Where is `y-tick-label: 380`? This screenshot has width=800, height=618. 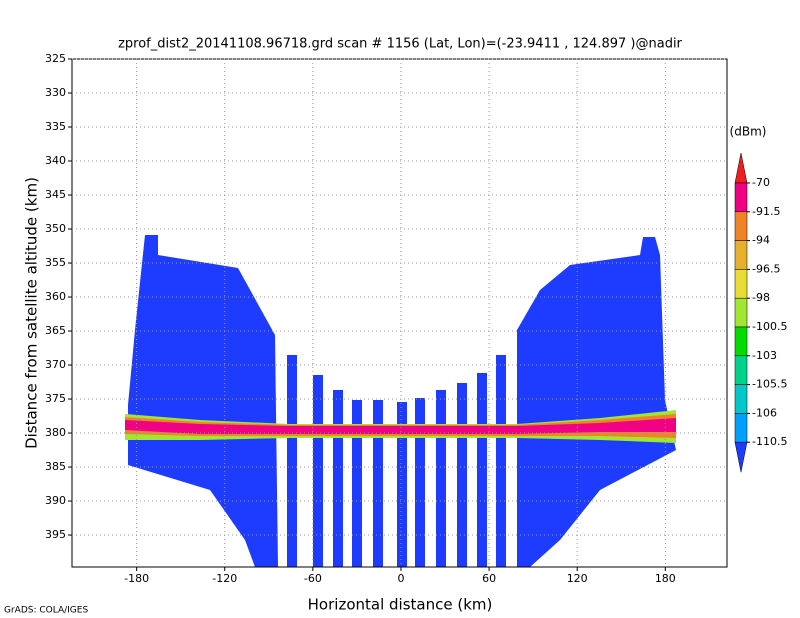 y-tick-label: 380 is located at coordinates (55, 432).